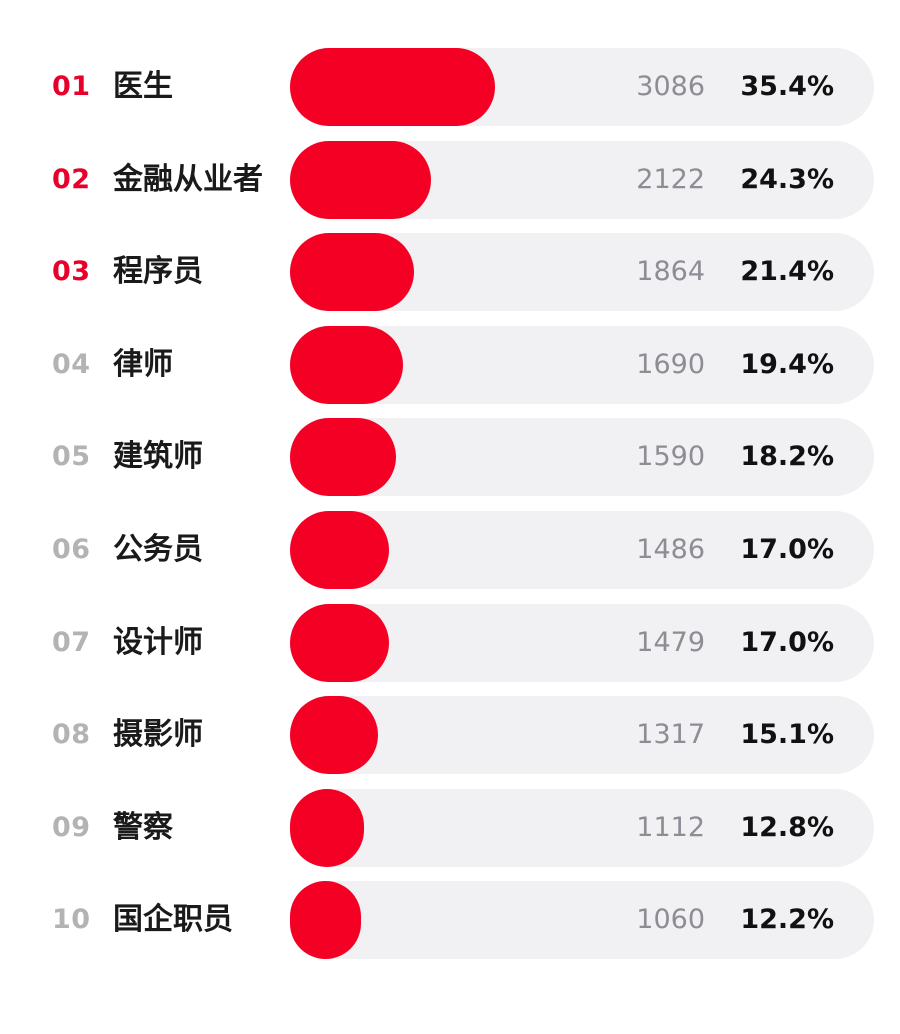 Image resolution: width=900 pixels, height=1034 pixels. Describe the element at coordinates (188, 179) in the screenshot. I see `category-label: 金融从业者` at that location.